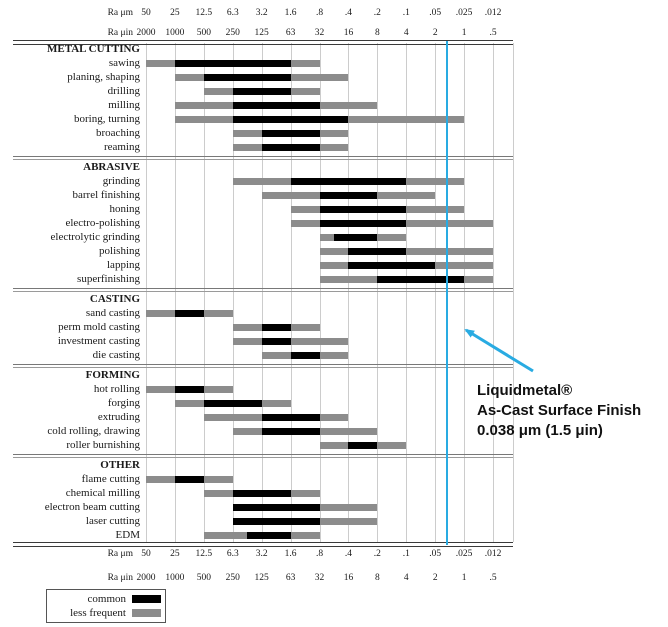 The image size is (668, 627). Describe the element at coordinates (203, 33) in the screenshot. I see `axis-tick-uin: 500` at that location.